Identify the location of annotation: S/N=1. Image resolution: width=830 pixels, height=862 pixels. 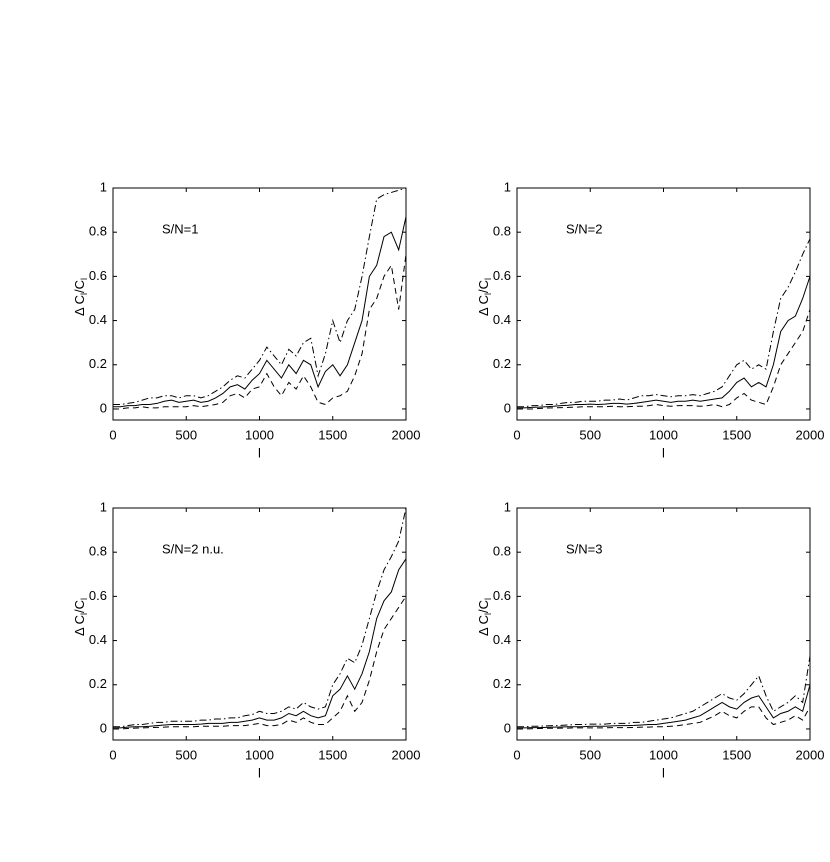
(180, 228).